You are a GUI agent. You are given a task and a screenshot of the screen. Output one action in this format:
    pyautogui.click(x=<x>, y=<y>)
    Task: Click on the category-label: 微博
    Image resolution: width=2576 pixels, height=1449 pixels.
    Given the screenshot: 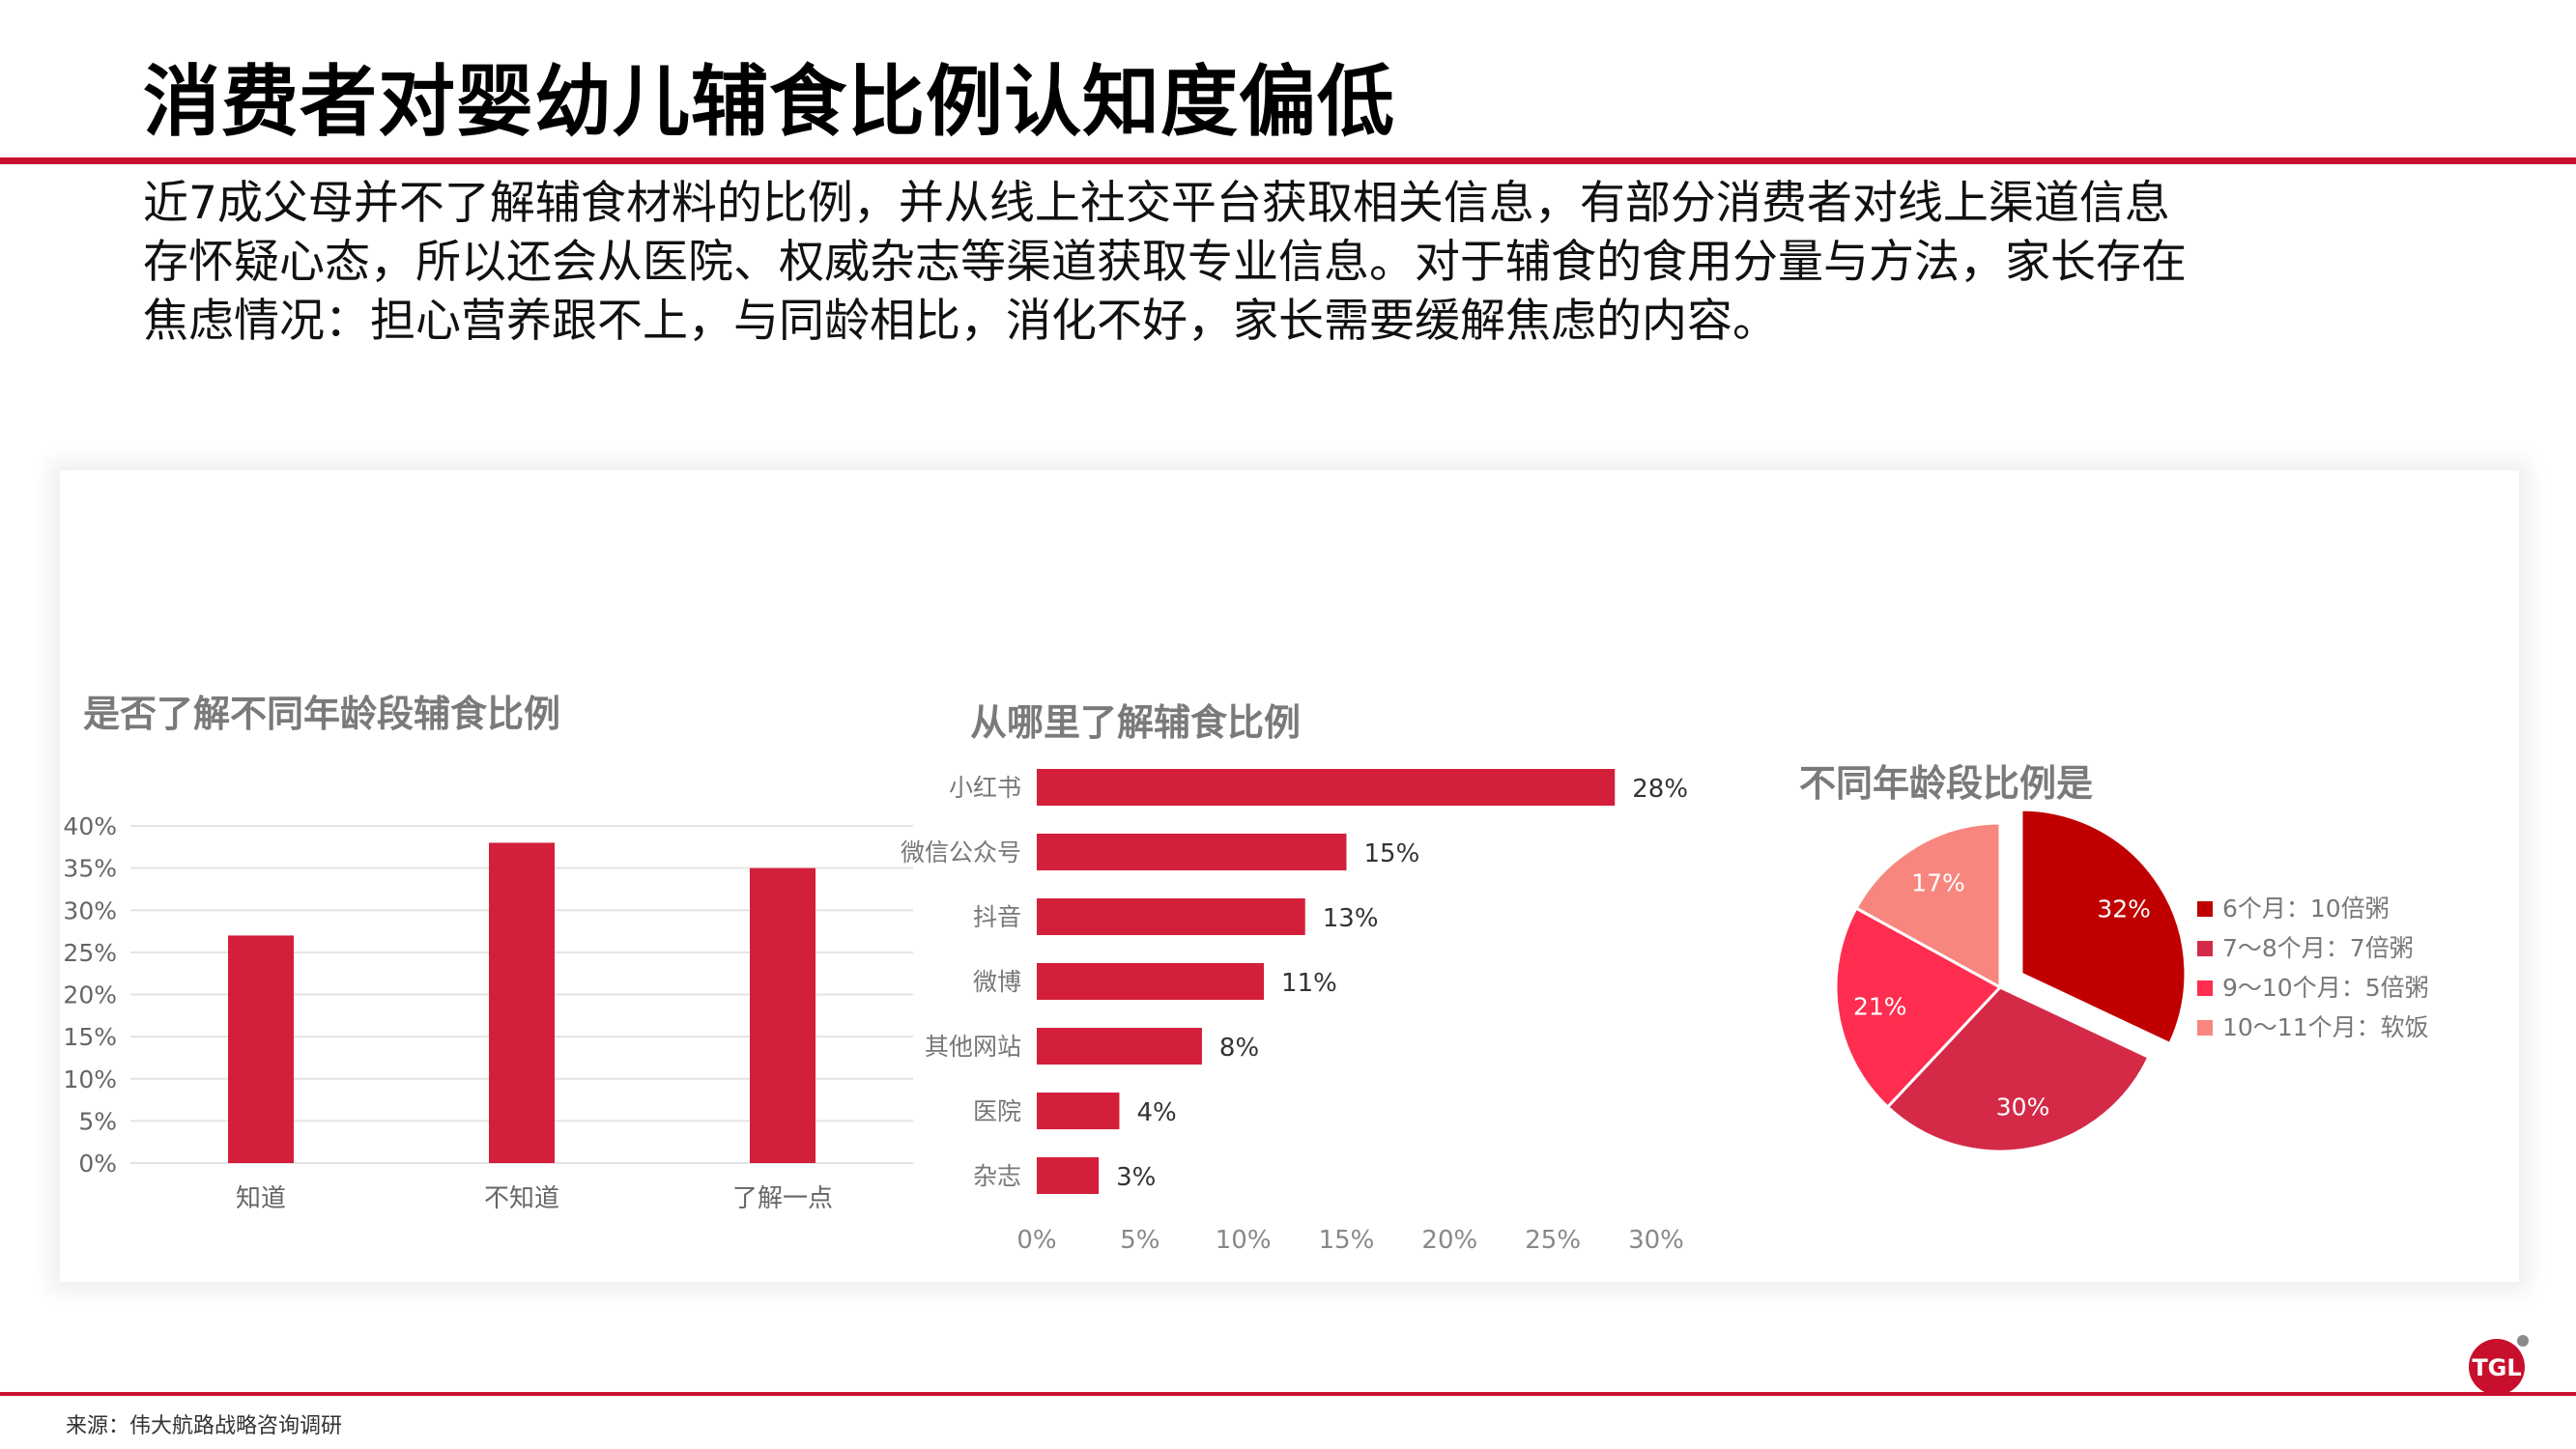 What is the action you would take?
    pyautogui.click(x=997, y=982)
    